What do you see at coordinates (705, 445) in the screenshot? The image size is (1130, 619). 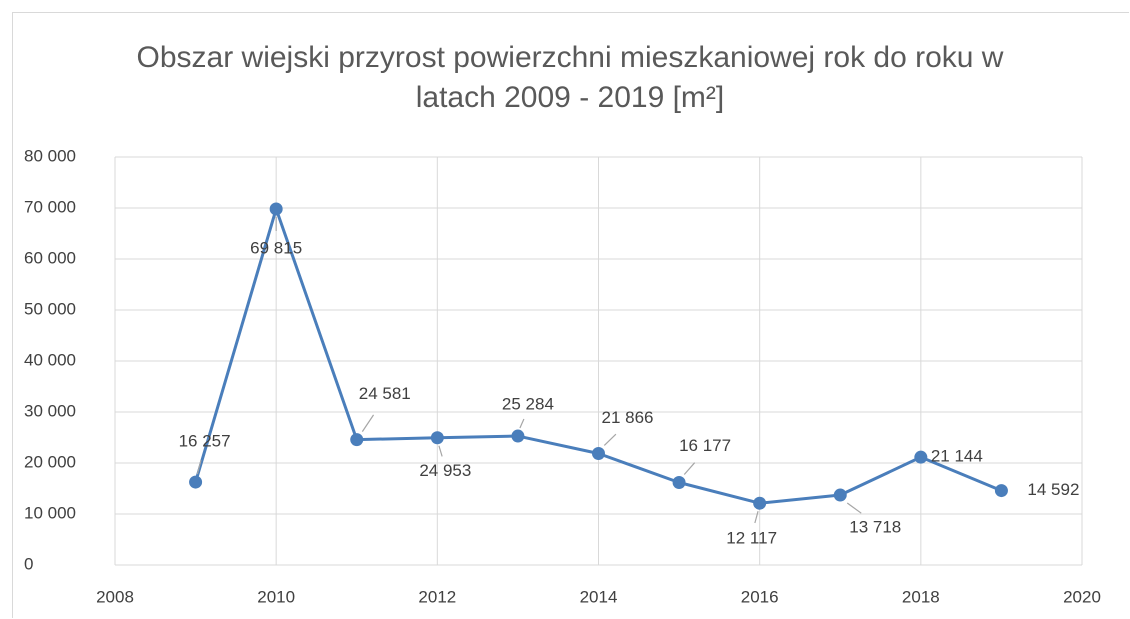 I see `data-label: 16 177` at bounding box center [705, 445].